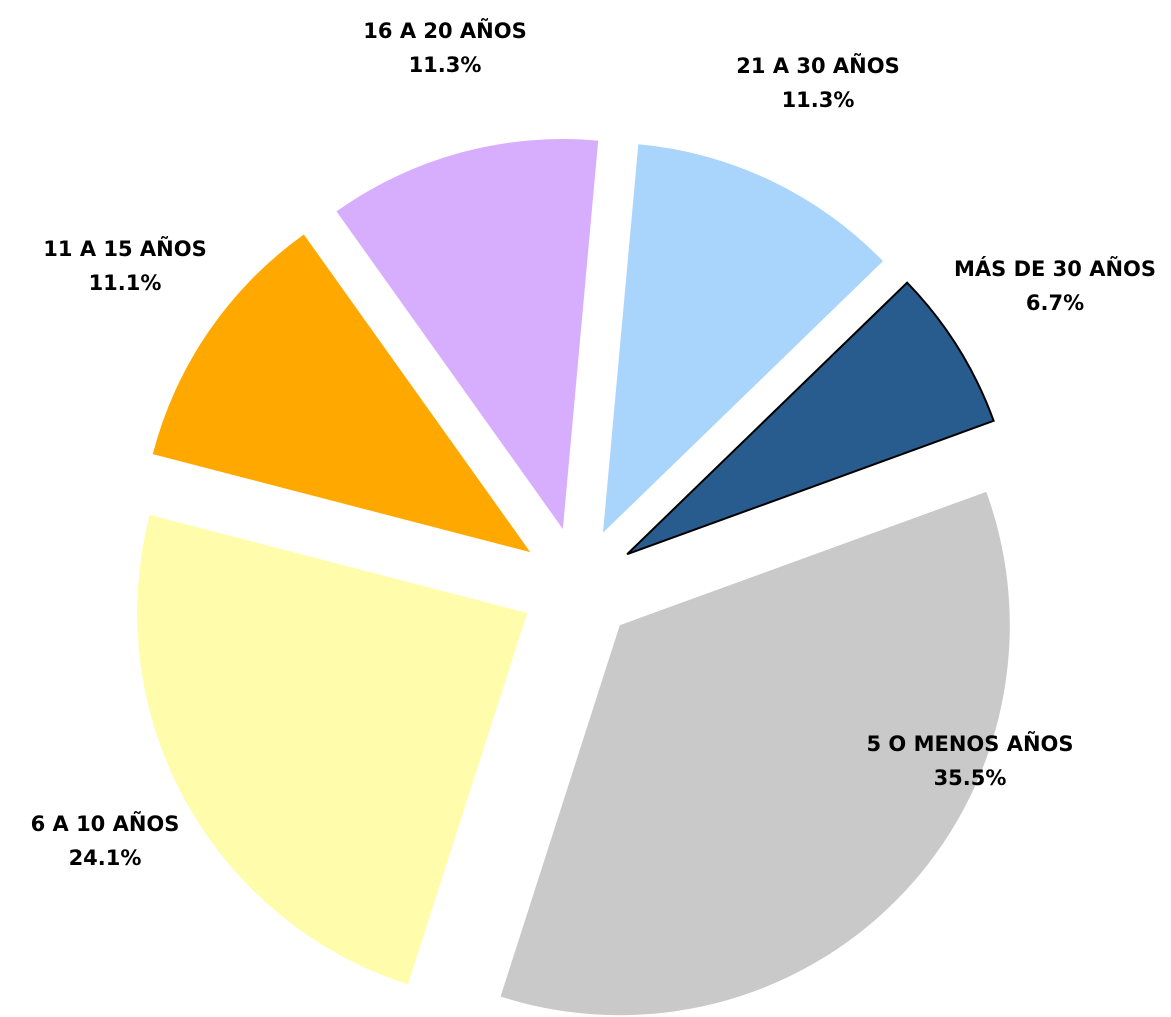 This screenshot has width=1171, height=1017. I want to click on slice-label: 16 A 20 AÑOS, so click(444, 30).